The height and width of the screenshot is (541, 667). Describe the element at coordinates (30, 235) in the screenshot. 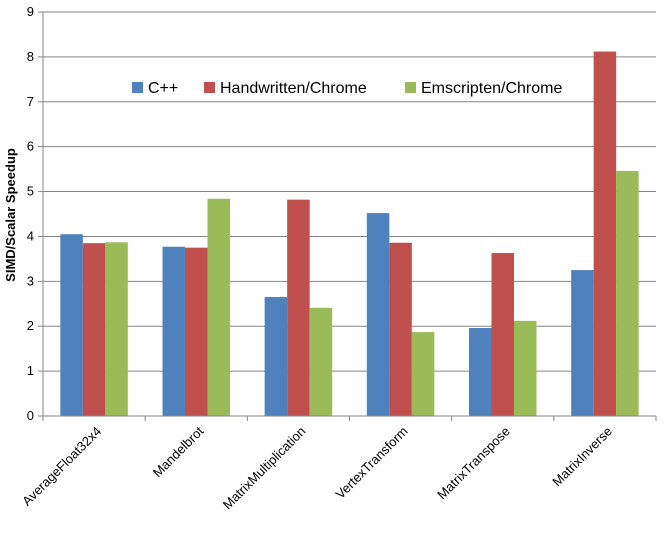

I see `y-tick-label: 4` at that location.